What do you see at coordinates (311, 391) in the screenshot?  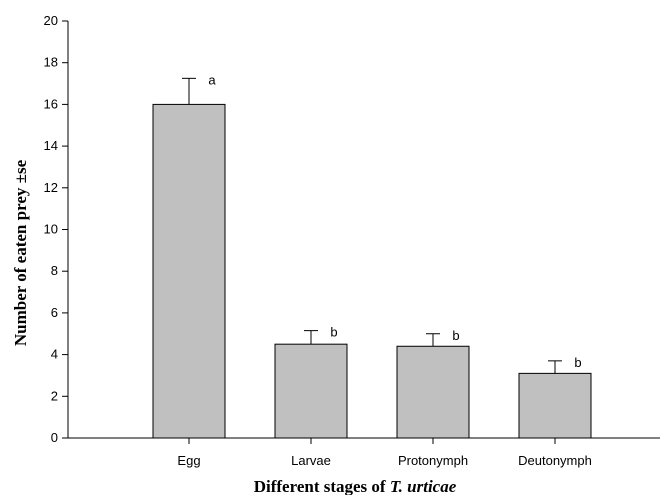 I see `bar-larvae` at bounding box center [311, 391].